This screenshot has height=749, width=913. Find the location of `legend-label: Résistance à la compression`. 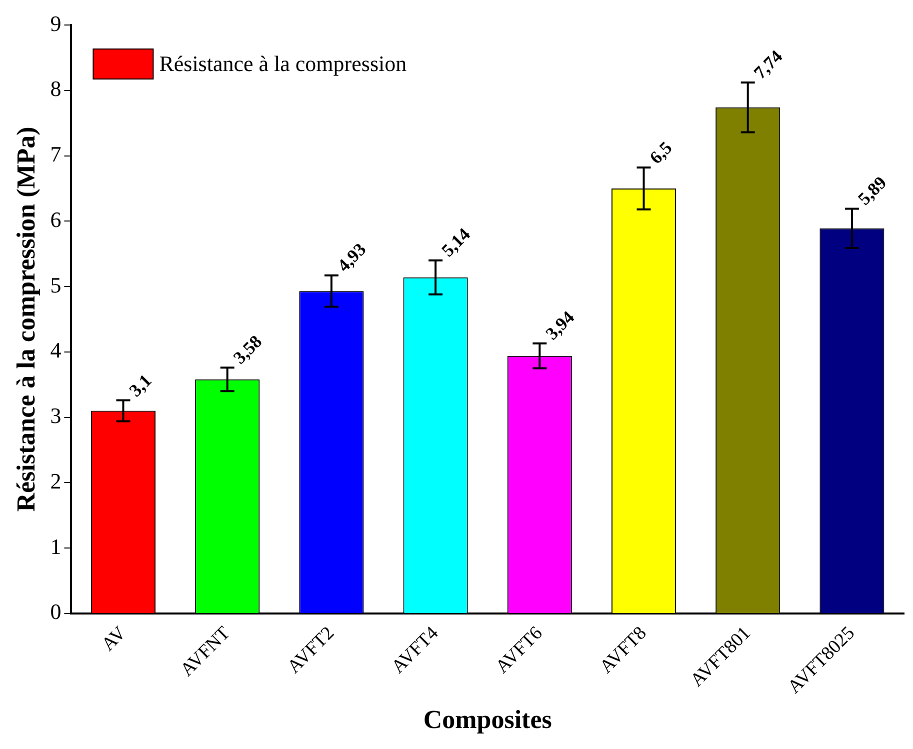

legend-label: Résistance à la compression is located at coordinates (283, 63).